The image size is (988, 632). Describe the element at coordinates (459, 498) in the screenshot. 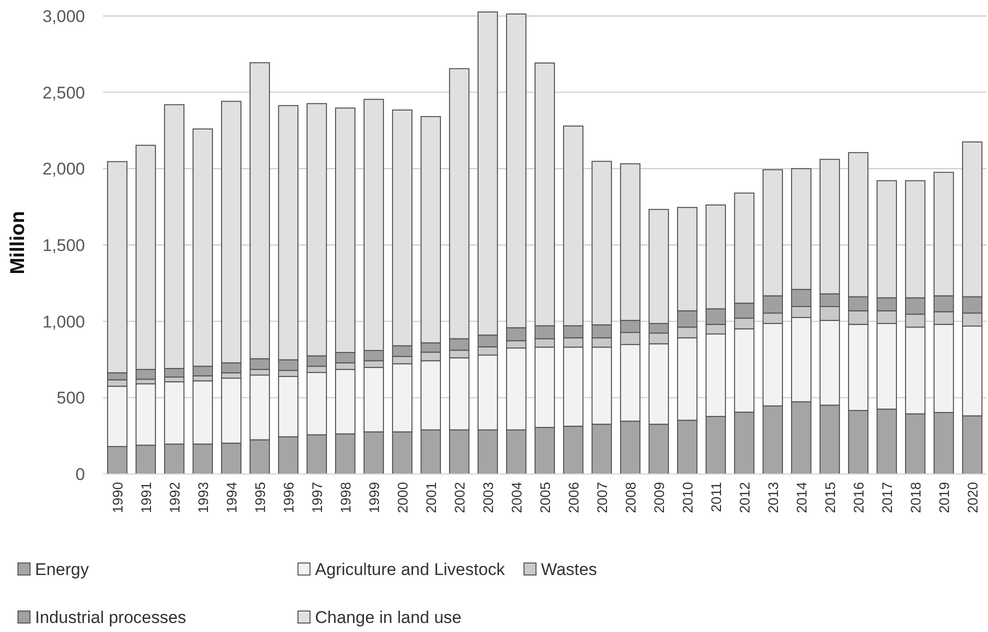

I see `x-tick-label: 2002` at that location.